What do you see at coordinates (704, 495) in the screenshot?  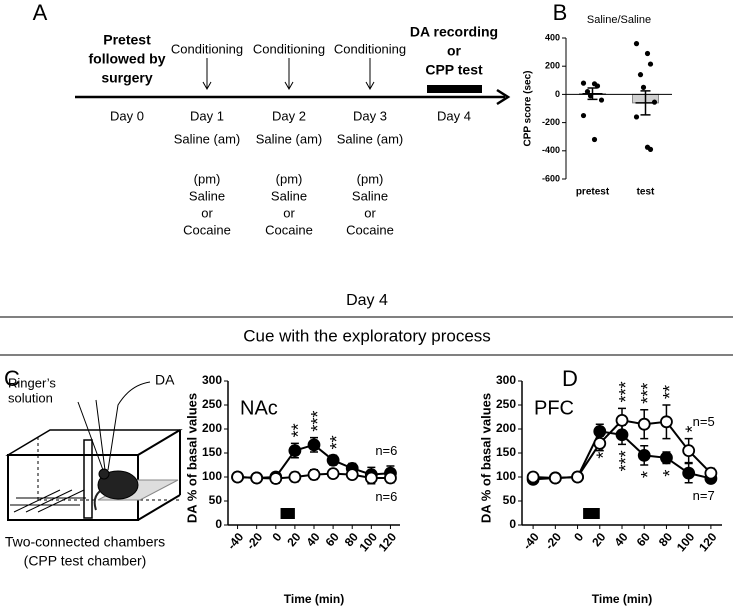 I see `series-label: n=7` at bounding box center [704, 495].